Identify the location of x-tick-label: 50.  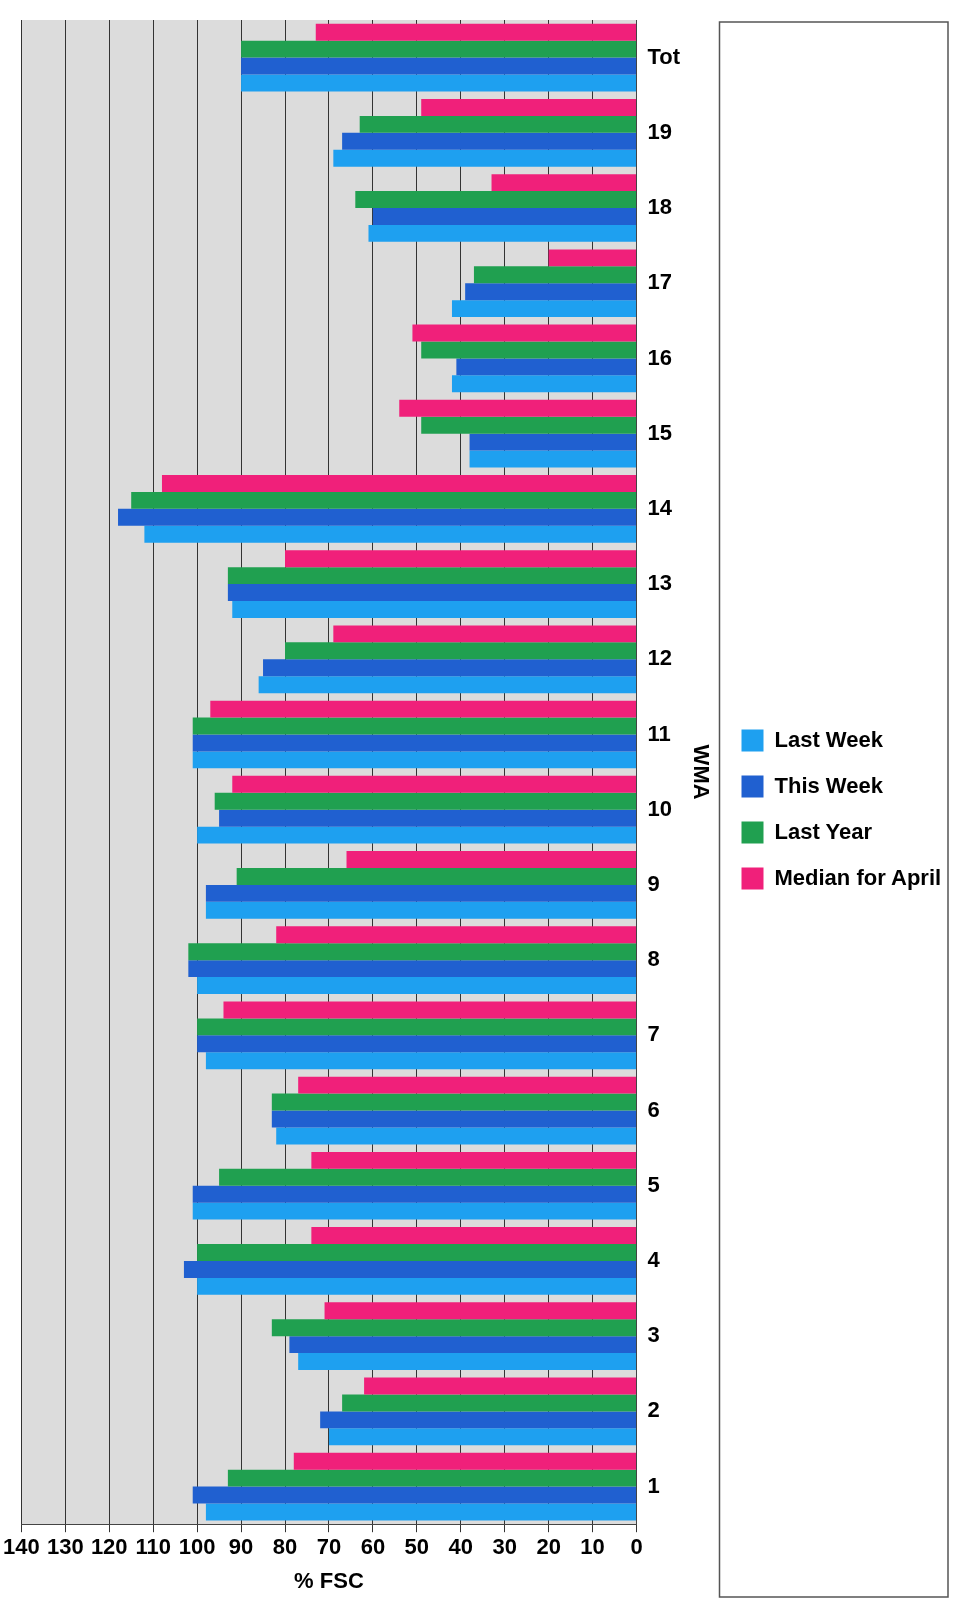
(417, 1547).